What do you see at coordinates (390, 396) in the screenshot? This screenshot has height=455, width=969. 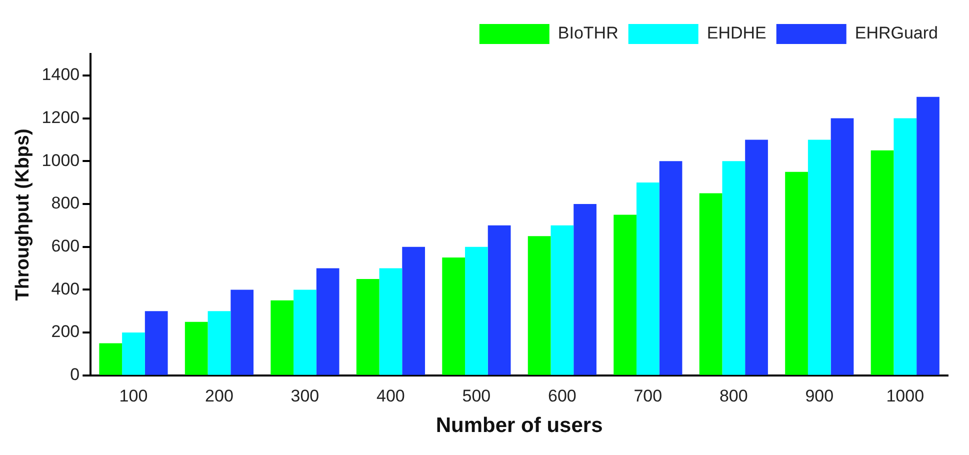 I see `x-tick-label: 400` at bounding box center [390, 396].